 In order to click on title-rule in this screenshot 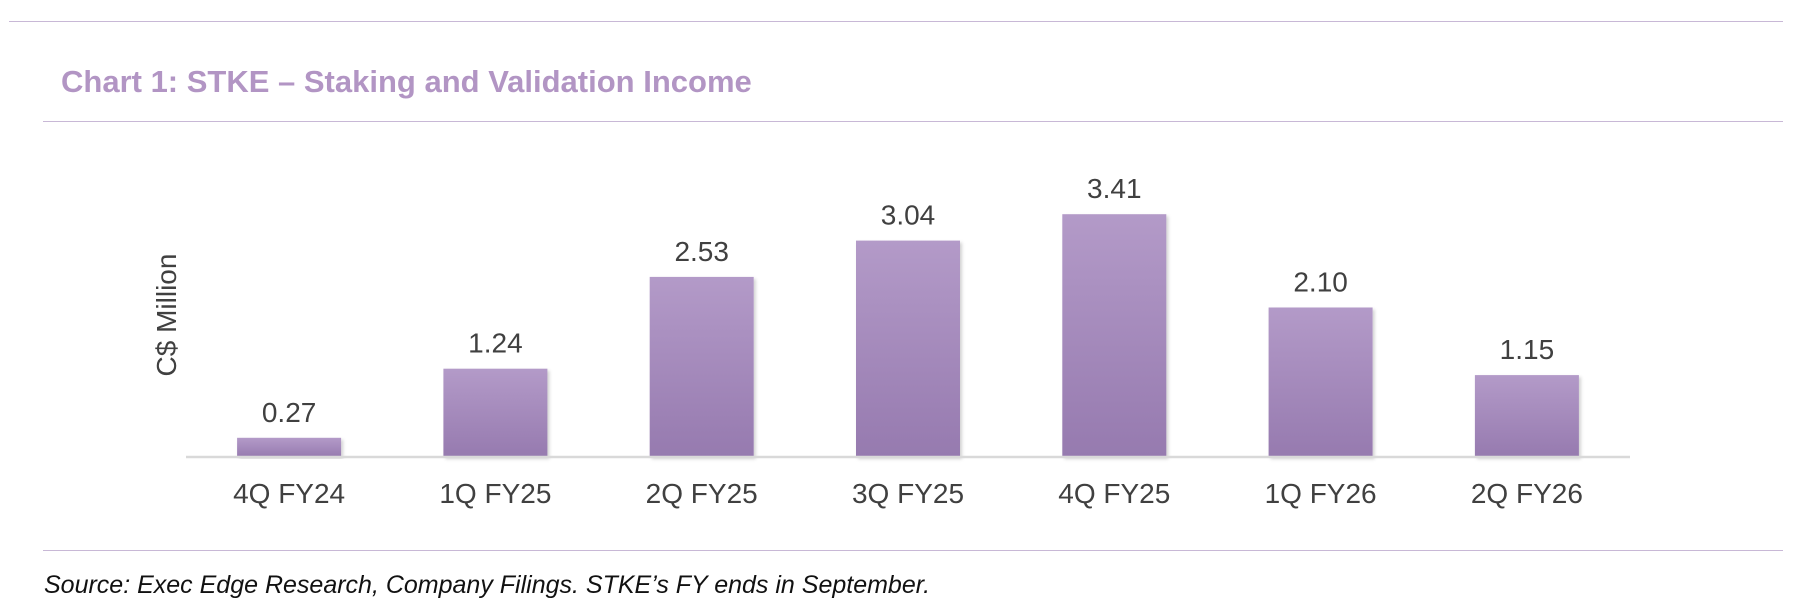, I will do `click(913, 121)`.